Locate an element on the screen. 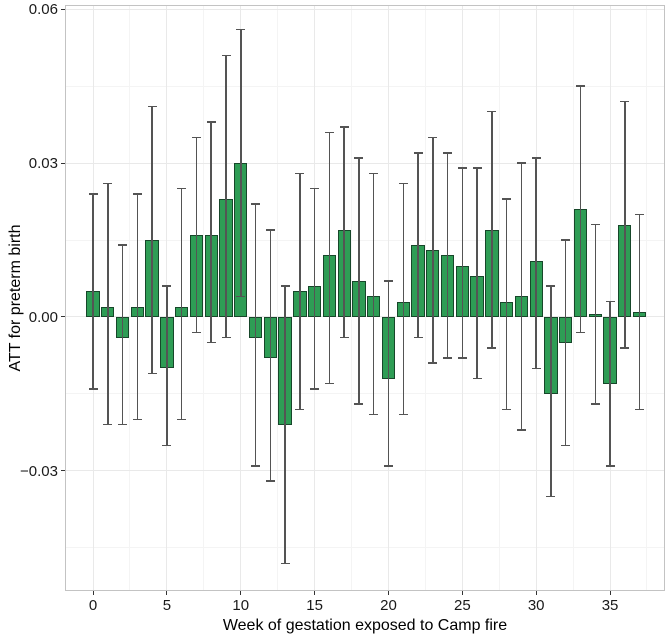 Image resolution: width=672 pixels, height=640 pixels. x-axis-tick-label: 0 is located at coordinates (93, 605).